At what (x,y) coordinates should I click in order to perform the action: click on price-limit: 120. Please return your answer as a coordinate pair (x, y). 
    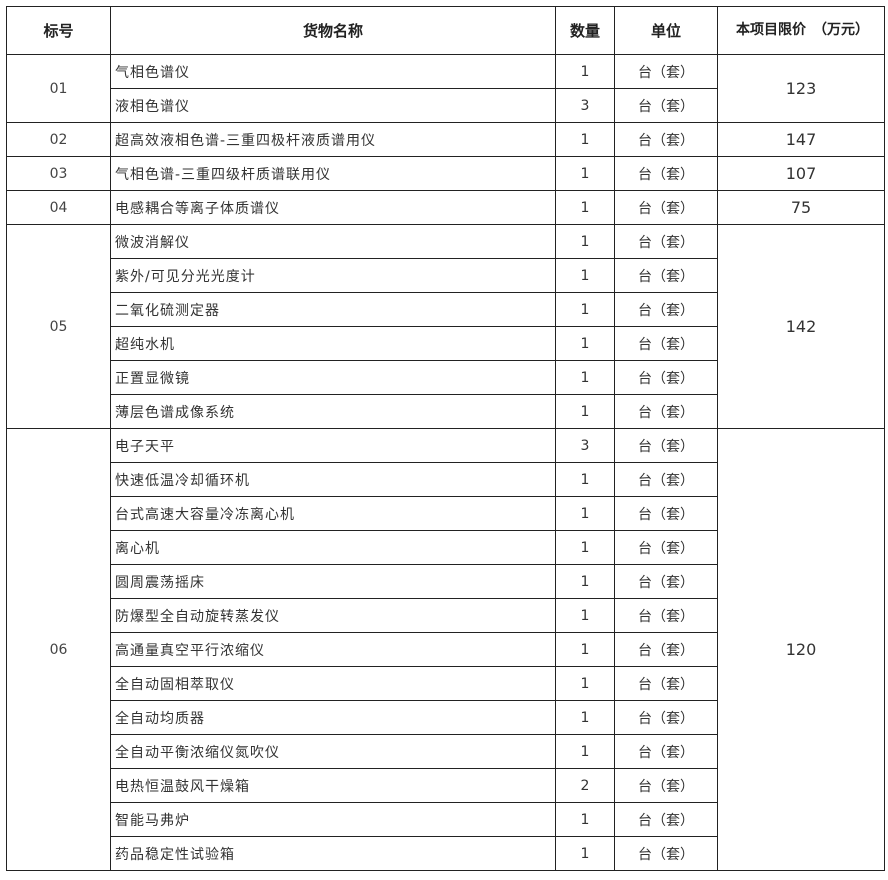
    Looking at the image, I should click on (801, 649).